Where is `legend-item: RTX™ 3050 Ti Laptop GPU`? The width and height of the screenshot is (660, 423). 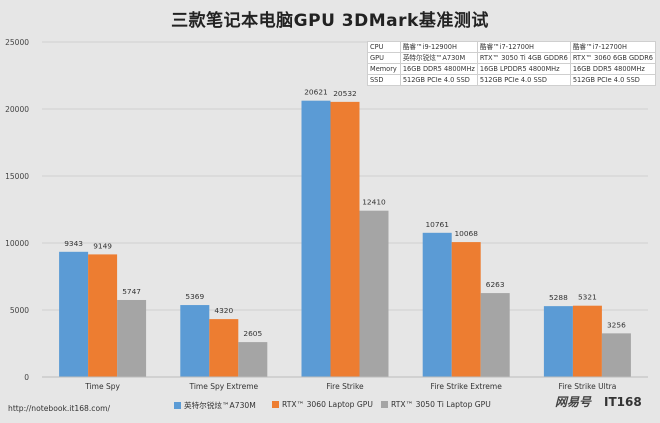
legend-item: RTX™ 3050 Ti Laptop GPU is located at coordinates (436, 404).